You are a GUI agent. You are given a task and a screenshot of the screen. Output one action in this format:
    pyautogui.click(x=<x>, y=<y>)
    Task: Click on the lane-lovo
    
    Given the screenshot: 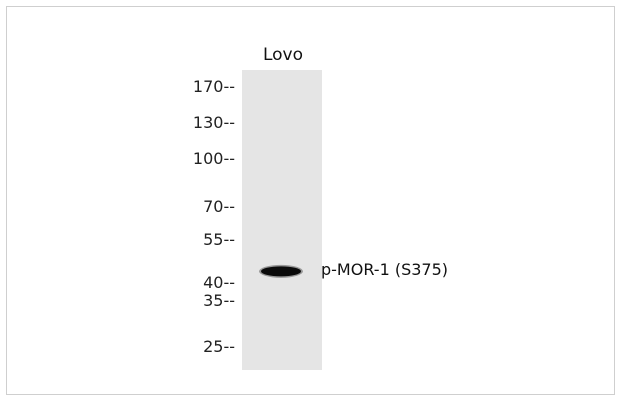 What is the action you would take?
    pyautogui.click(x=282, y=220)
    